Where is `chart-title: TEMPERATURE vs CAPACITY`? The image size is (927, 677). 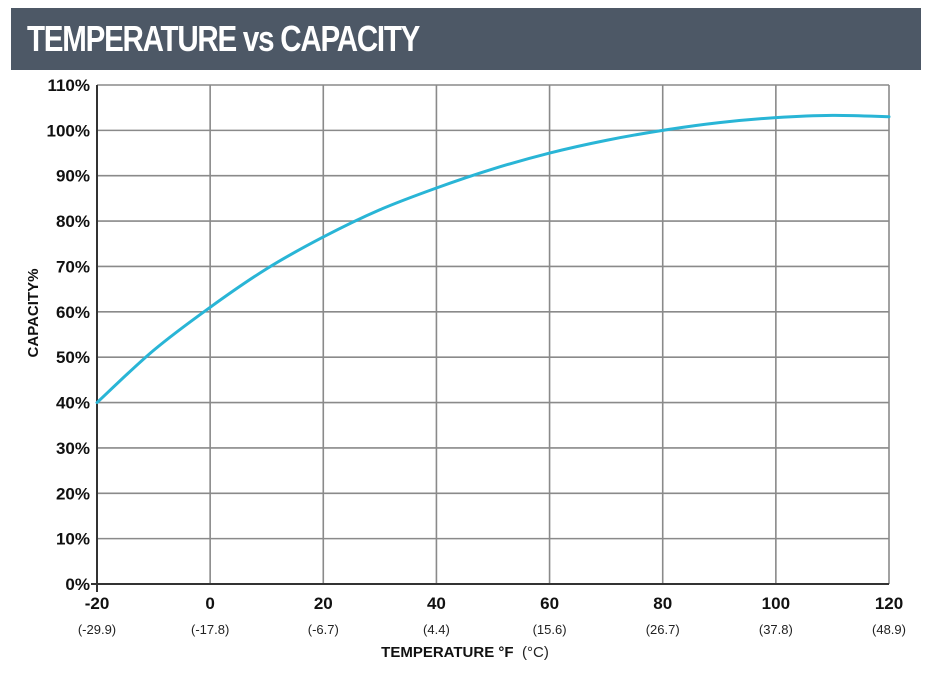 chart-title: TEMPERATURE vs CAPACITY is located at coordinates (223, 38).